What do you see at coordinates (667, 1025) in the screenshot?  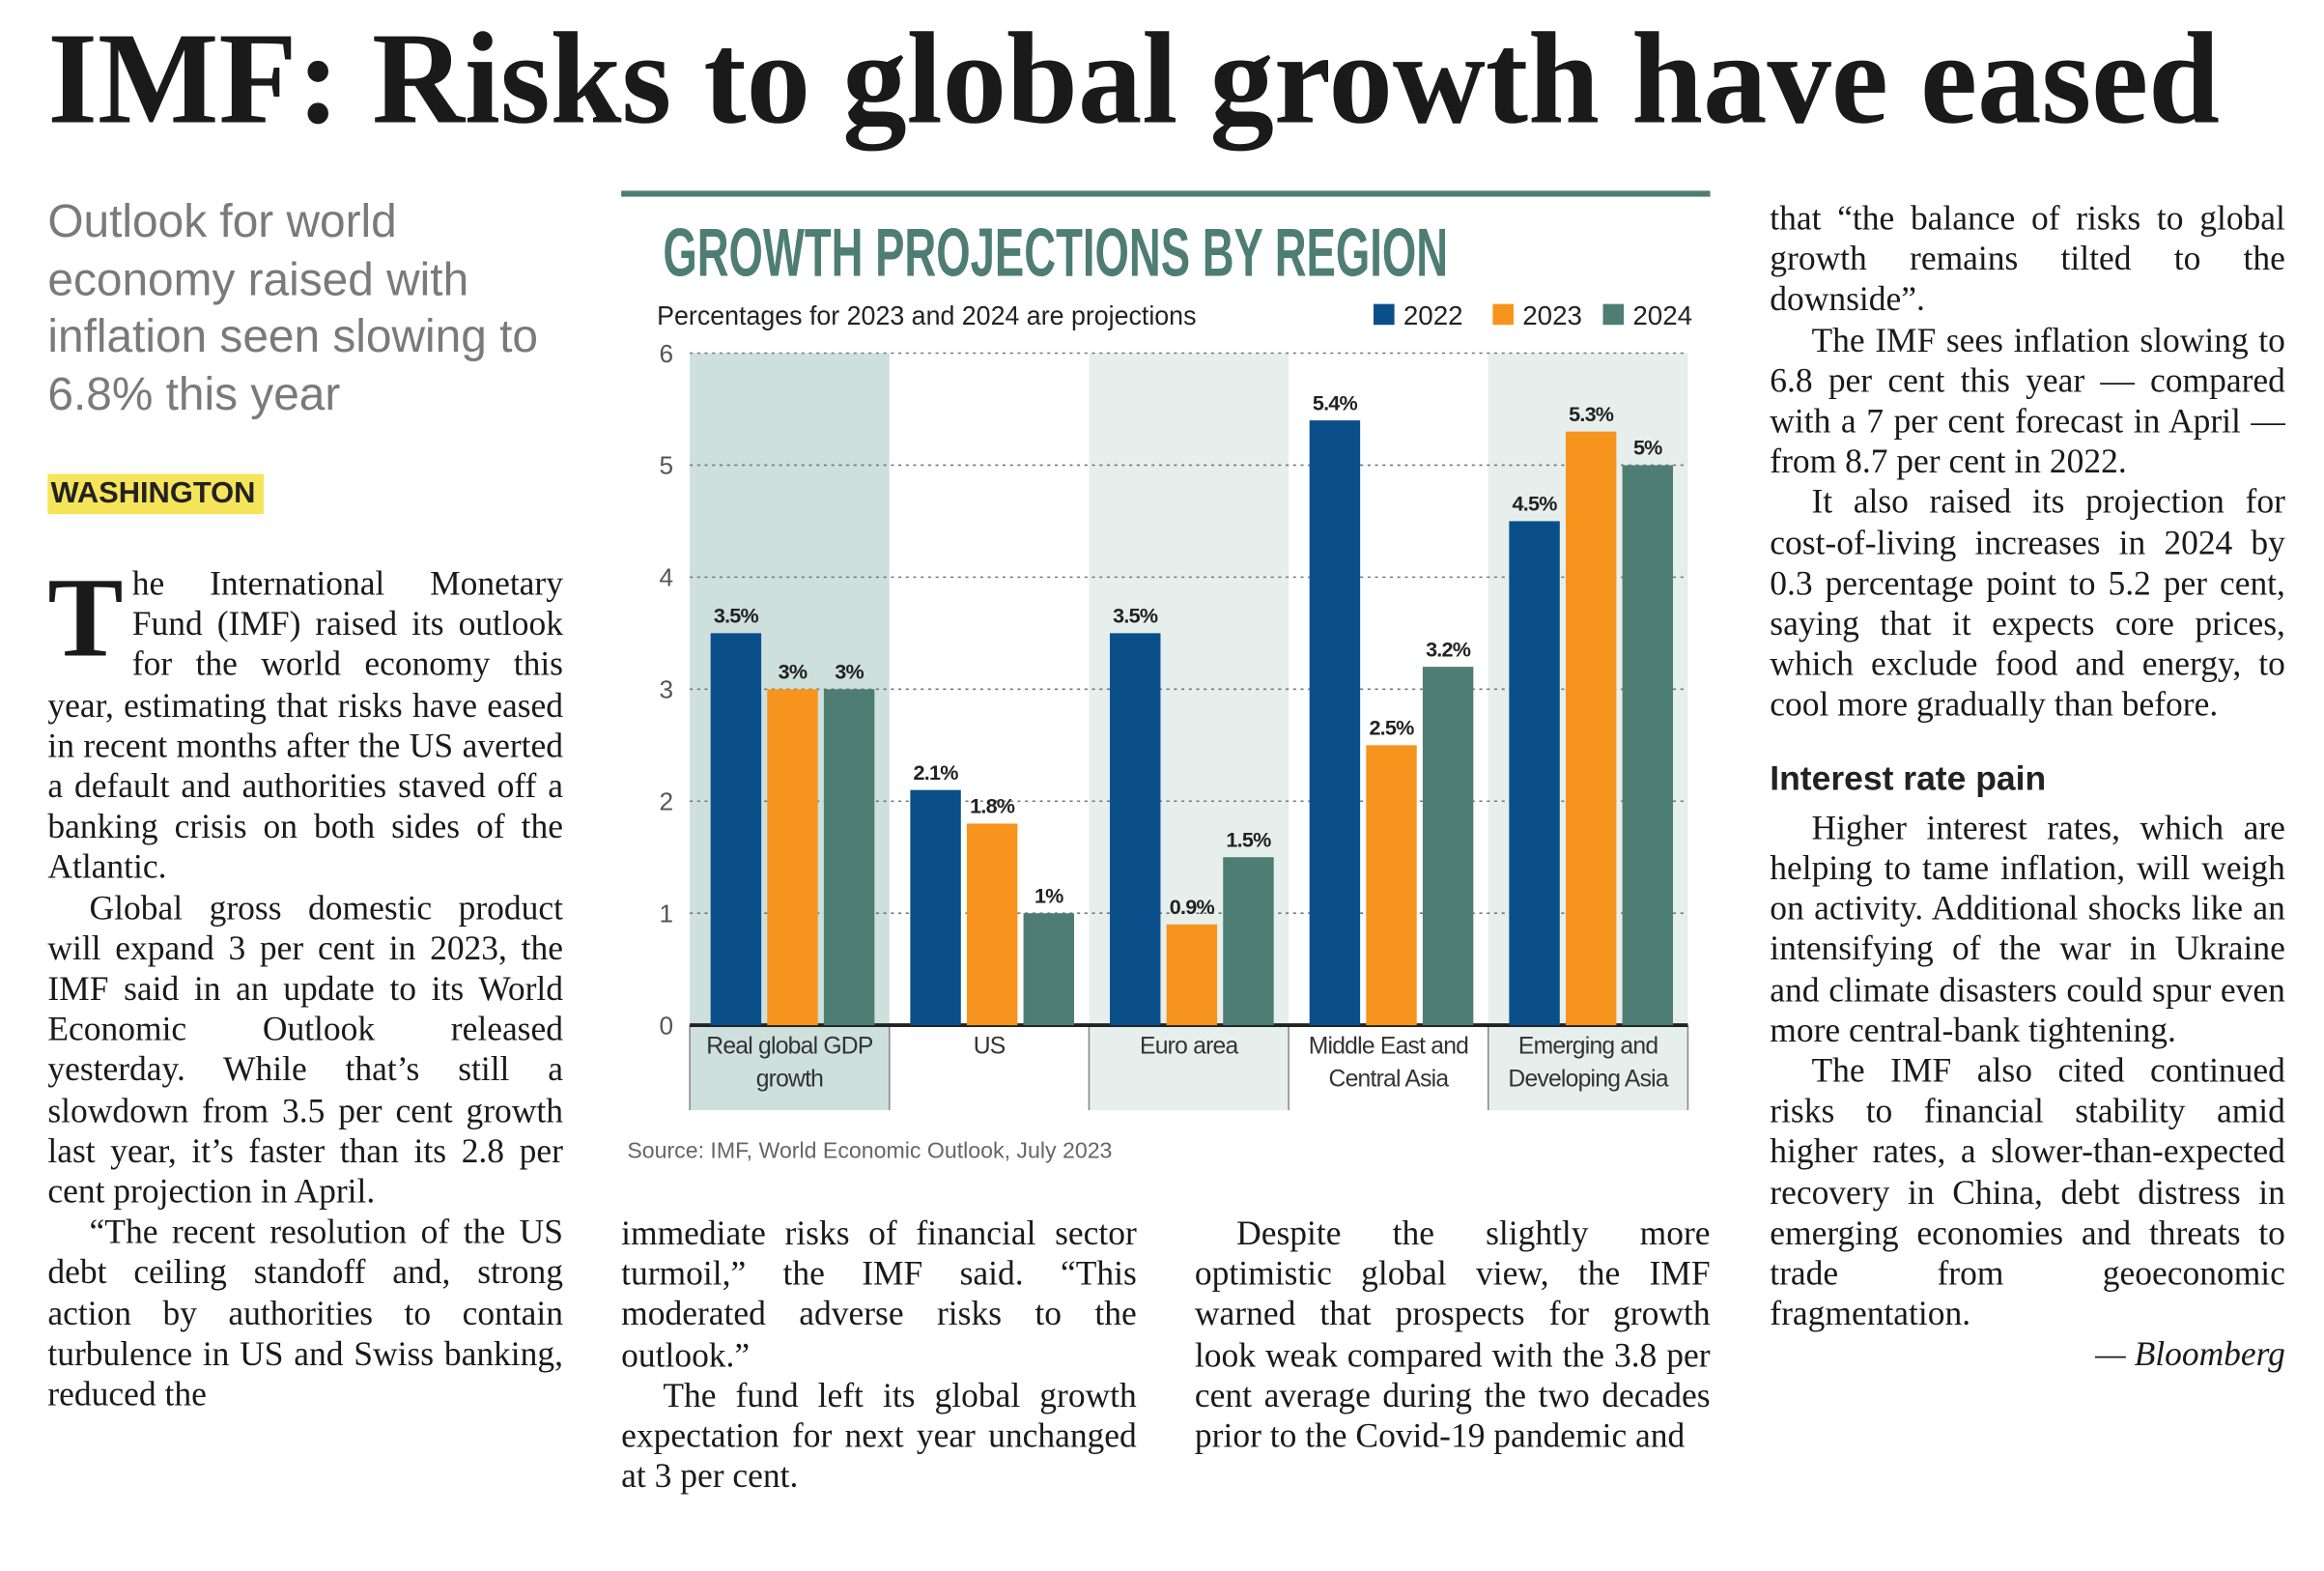 I see `y-tick-label: 0` at bounding box center [667, 1025].